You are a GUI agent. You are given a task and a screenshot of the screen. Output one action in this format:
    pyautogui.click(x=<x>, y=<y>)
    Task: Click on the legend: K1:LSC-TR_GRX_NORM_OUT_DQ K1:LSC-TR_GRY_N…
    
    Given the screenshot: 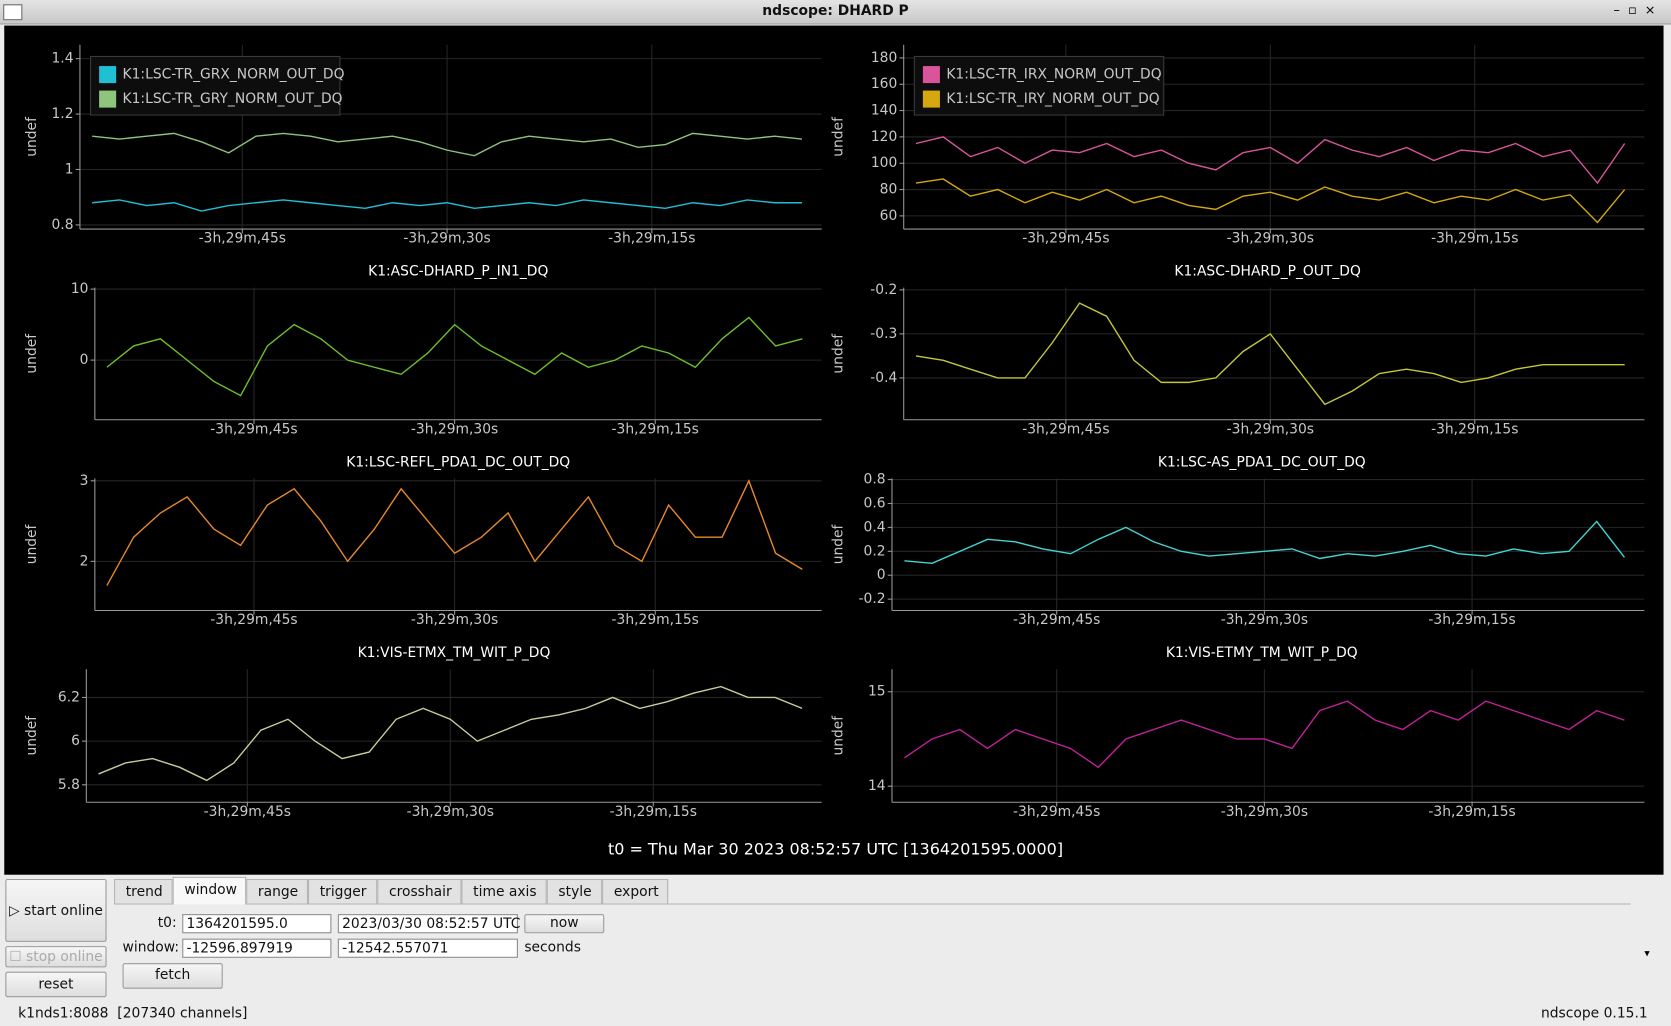 What is the action you would take?
    pyautogui.click(x=217, y=85)
    